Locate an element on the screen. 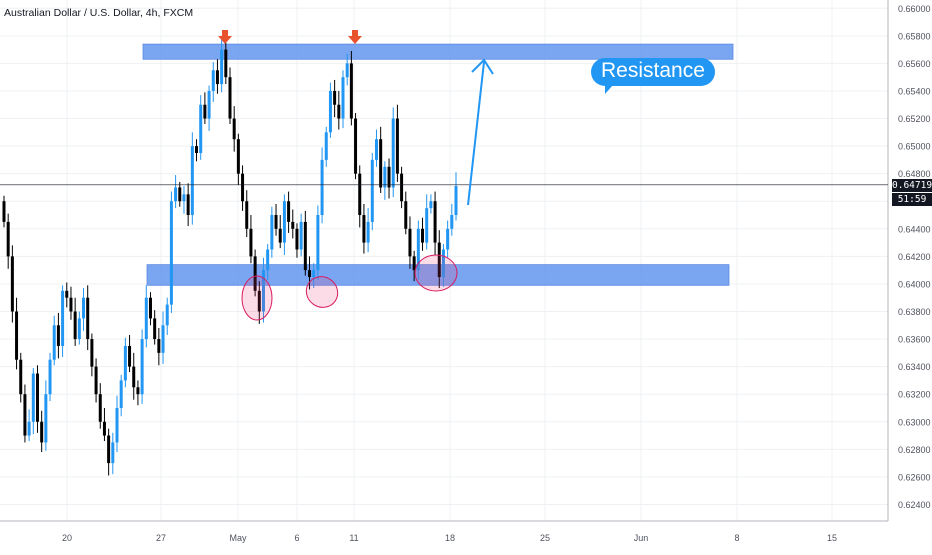 Image resolution: width=932 pixels, height=555 pixels. y-tick-label: 0.65800 is located at coordinates (914, 36).